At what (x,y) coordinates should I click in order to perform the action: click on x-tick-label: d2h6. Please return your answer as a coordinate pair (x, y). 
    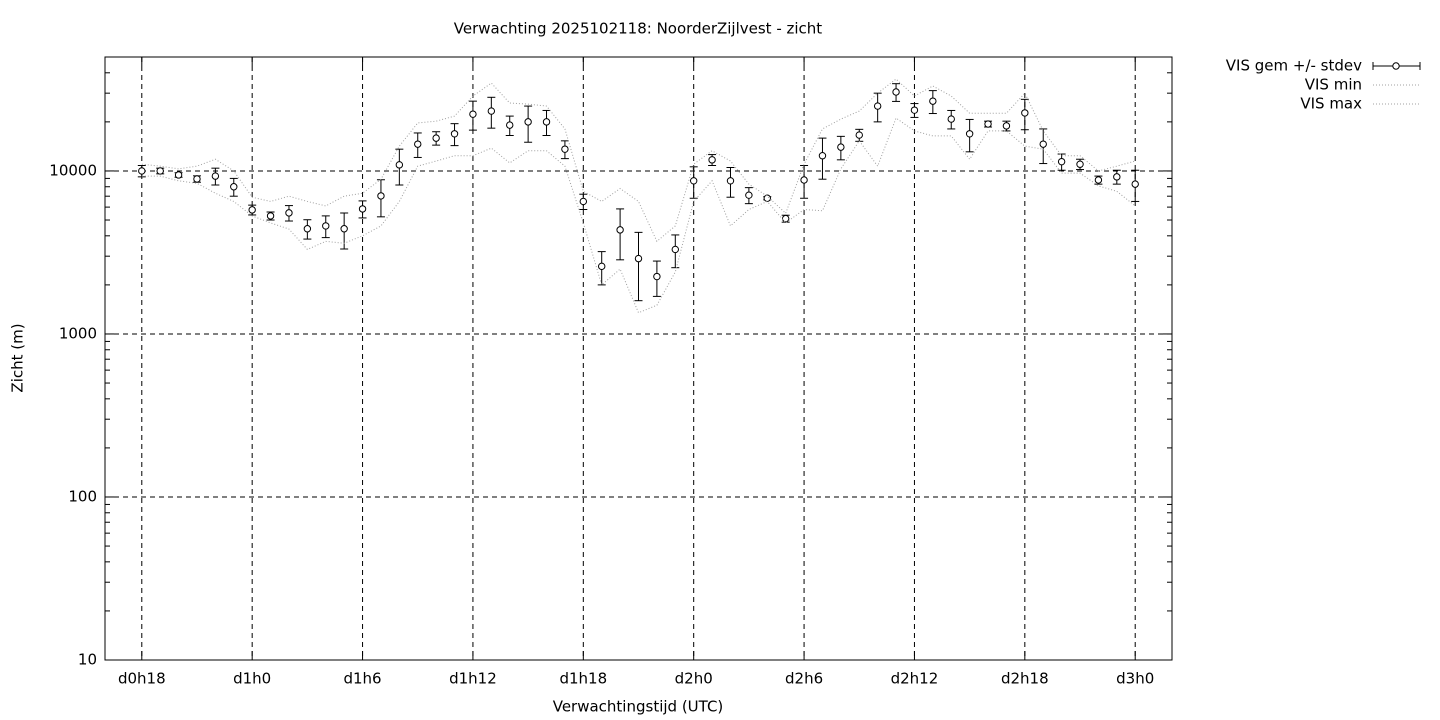
    Looking at the image, I should click on (804, 679).